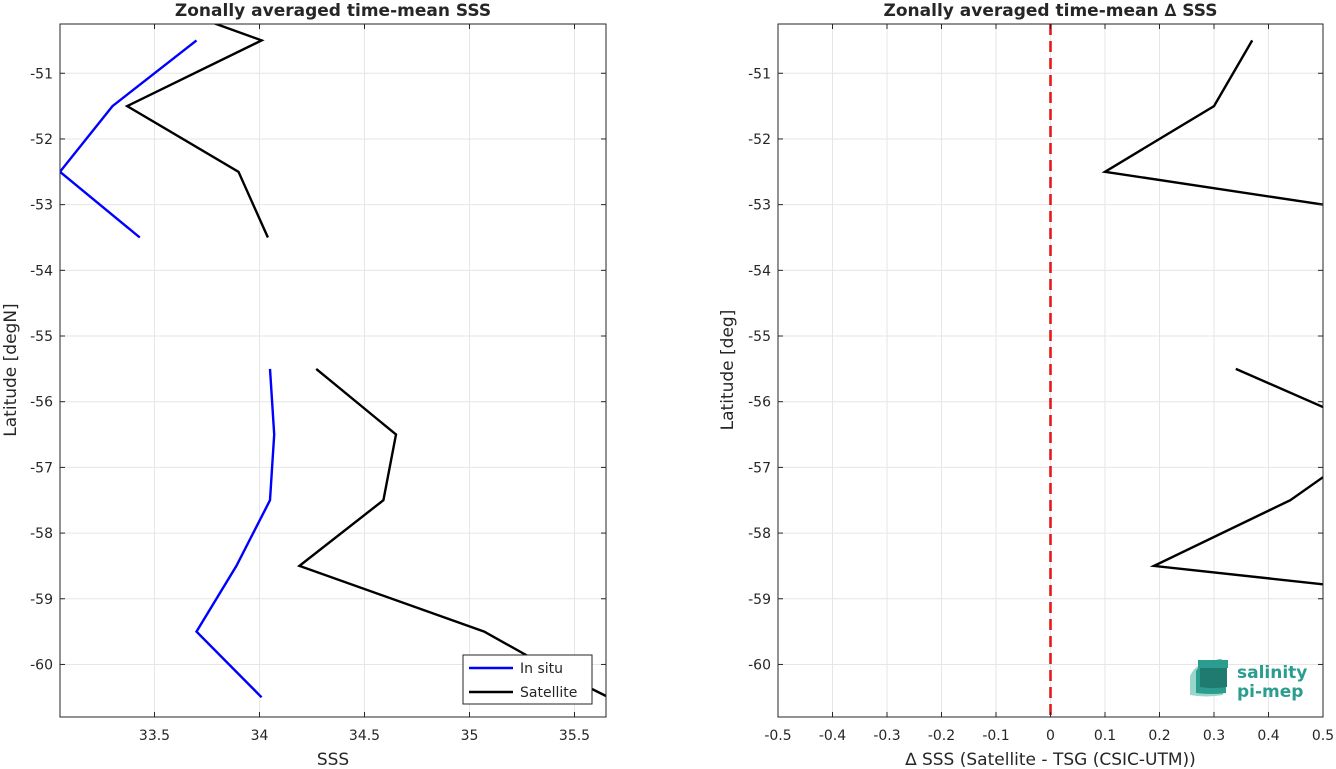 This screenshot has width=1336, height=769. What do you see at coordinates (11, 369) in the screenshot?
I see `sss-y-axis-label: Latitude [degN]` at bounding box center [11, 369].